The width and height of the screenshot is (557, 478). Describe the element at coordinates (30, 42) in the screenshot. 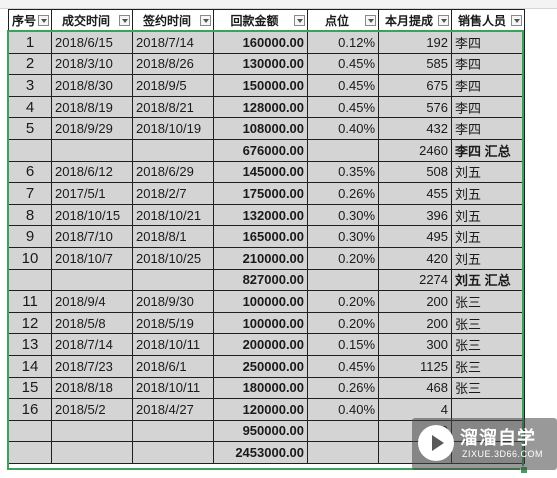

I see `cell-no: 1` at that location.